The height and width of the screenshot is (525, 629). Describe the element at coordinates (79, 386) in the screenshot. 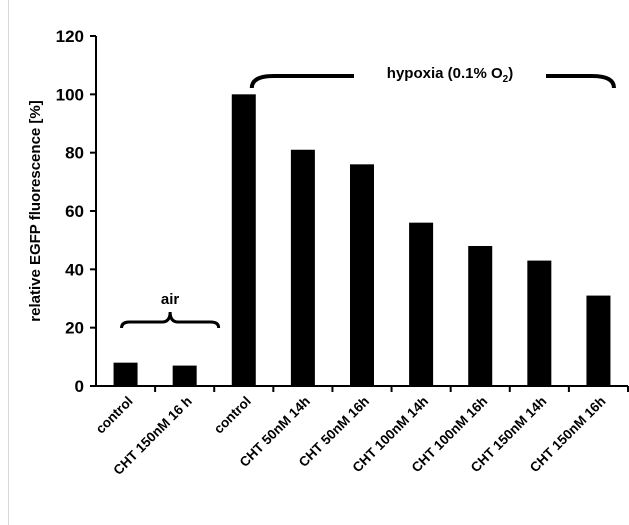

I see `y-tick-label: 0` at that location.